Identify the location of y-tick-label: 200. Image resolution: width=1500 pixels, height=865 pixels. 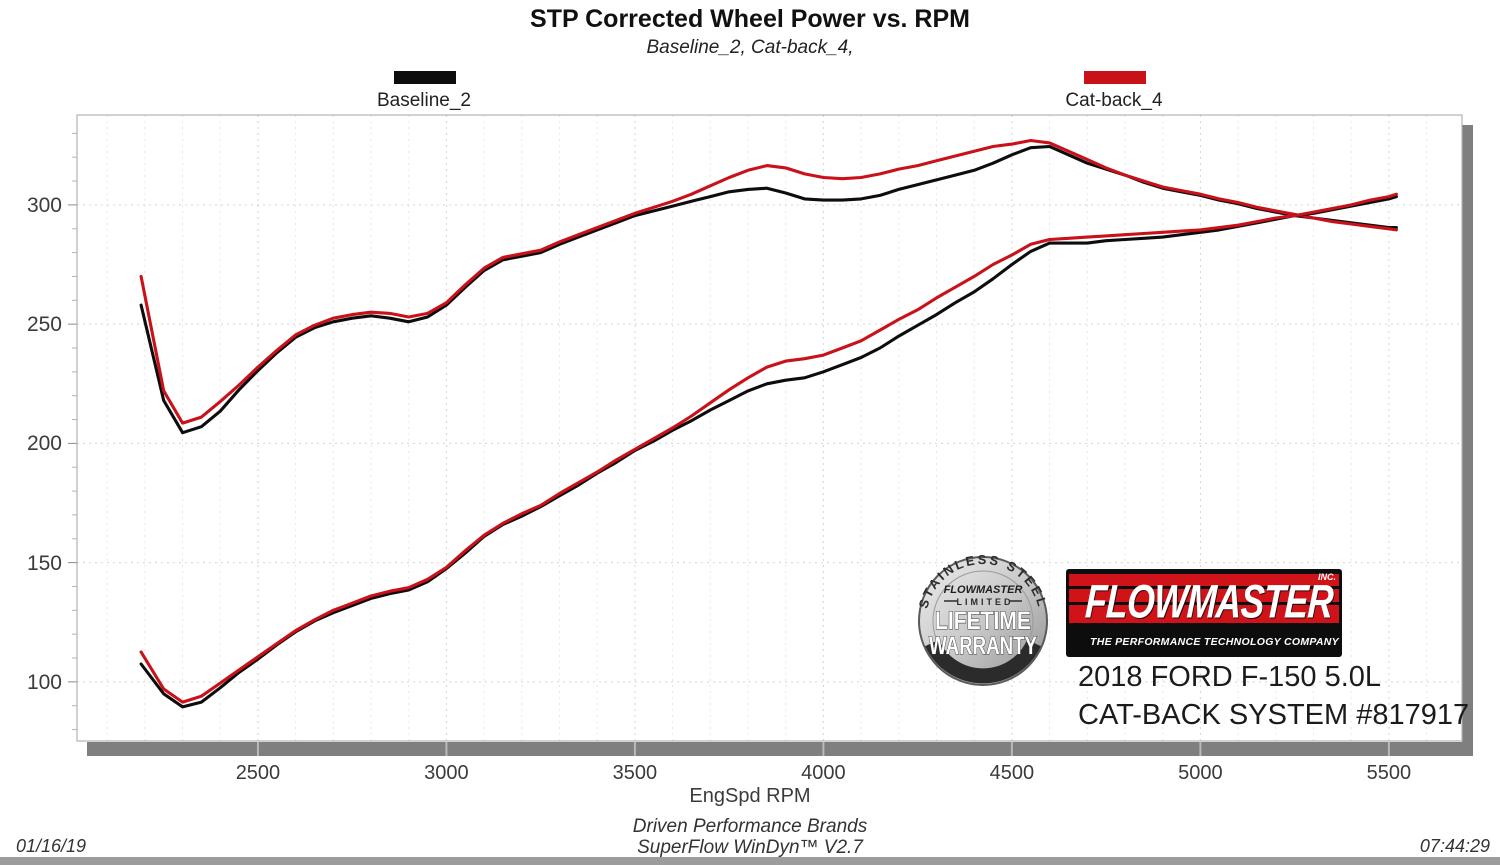
(44, 444).